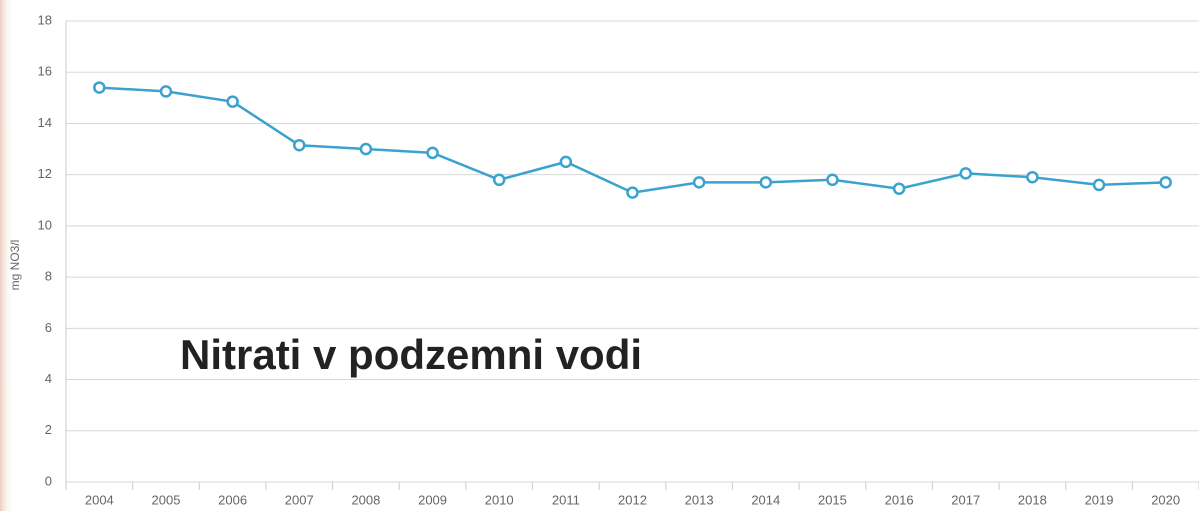 This screenshot has width=1199, height=511. What do you see at coordinates (411, 354) in the screenshot?
I see `chart-title: Nitrati v podzemni vodi` at bounding box center [411, 354].